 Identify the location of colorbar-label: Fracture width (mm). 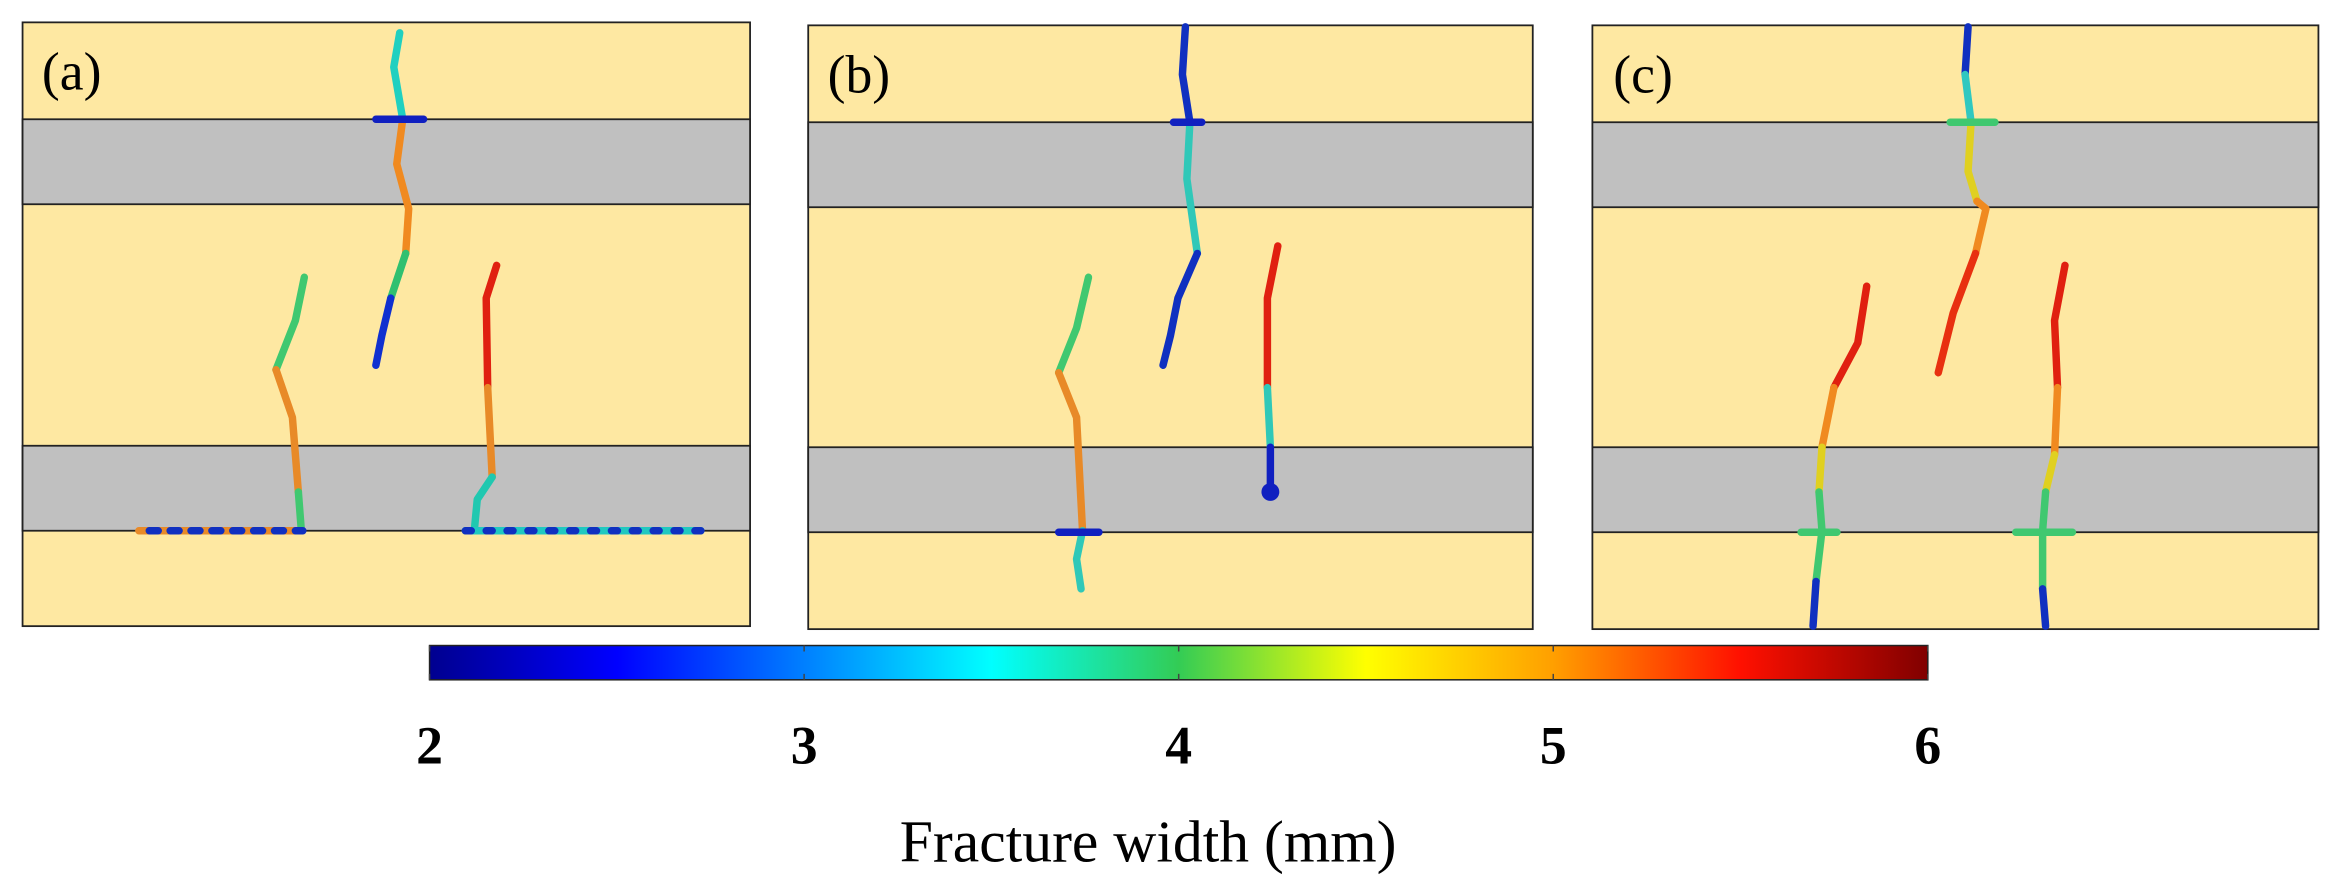
(1148, 842).